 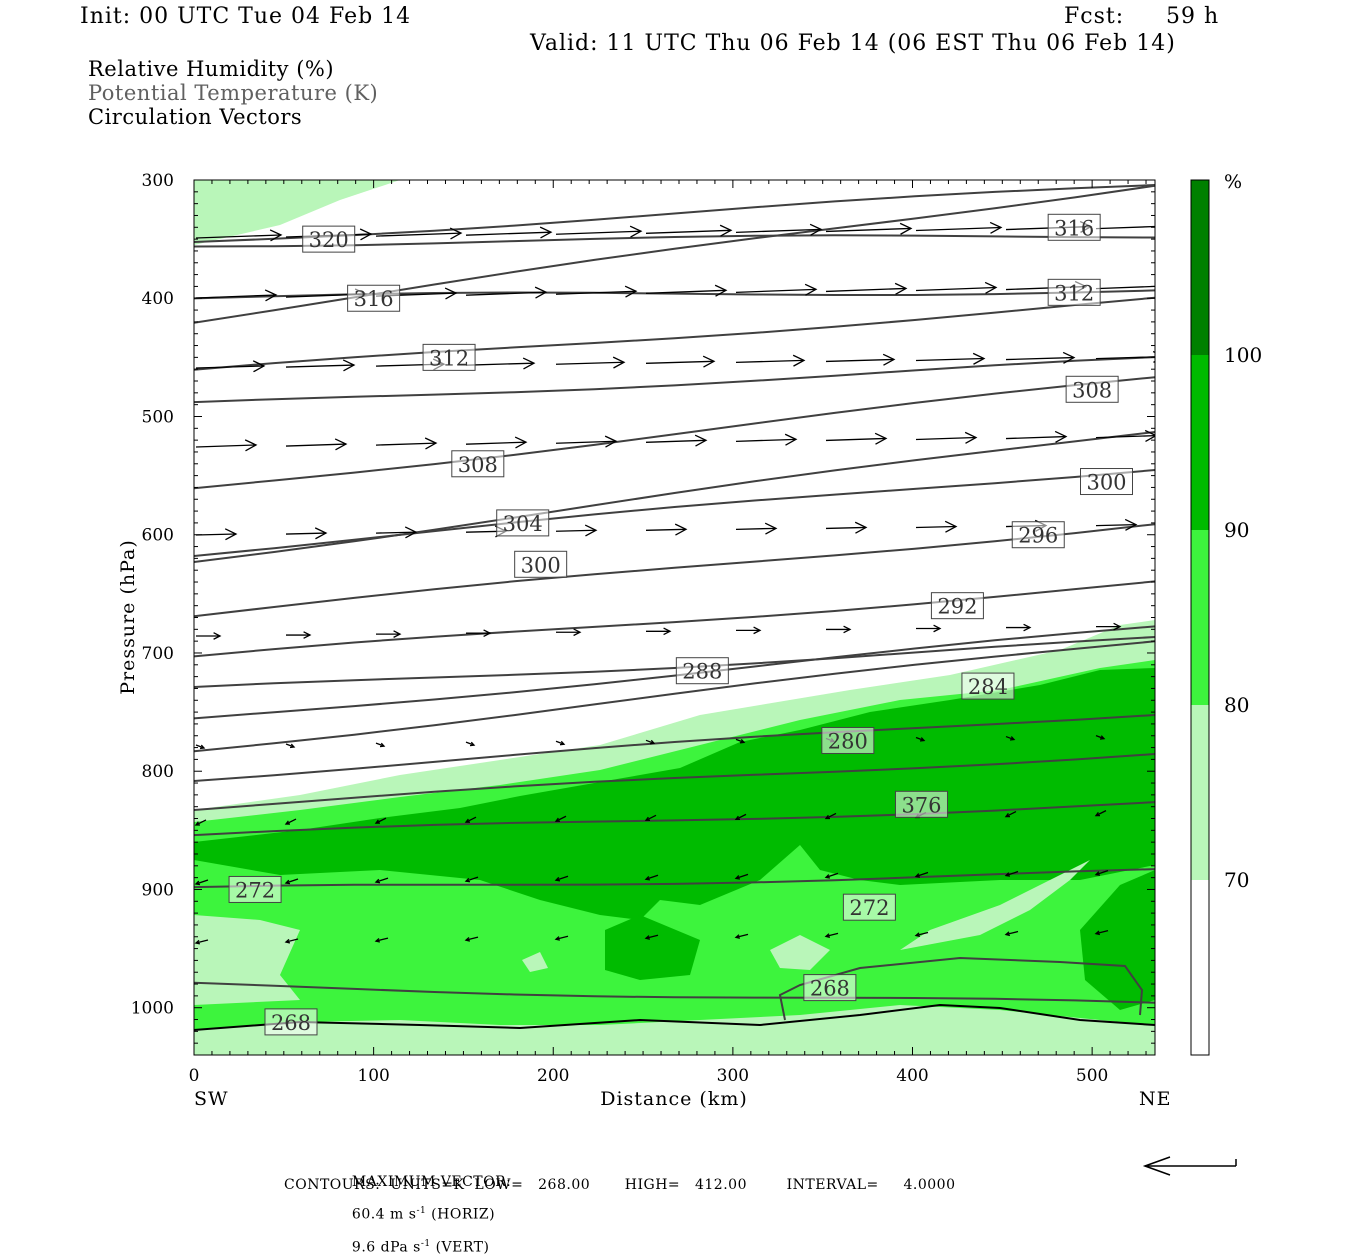 I want to click on colorbar-label-80: 80, so click(x=1236, y=705).